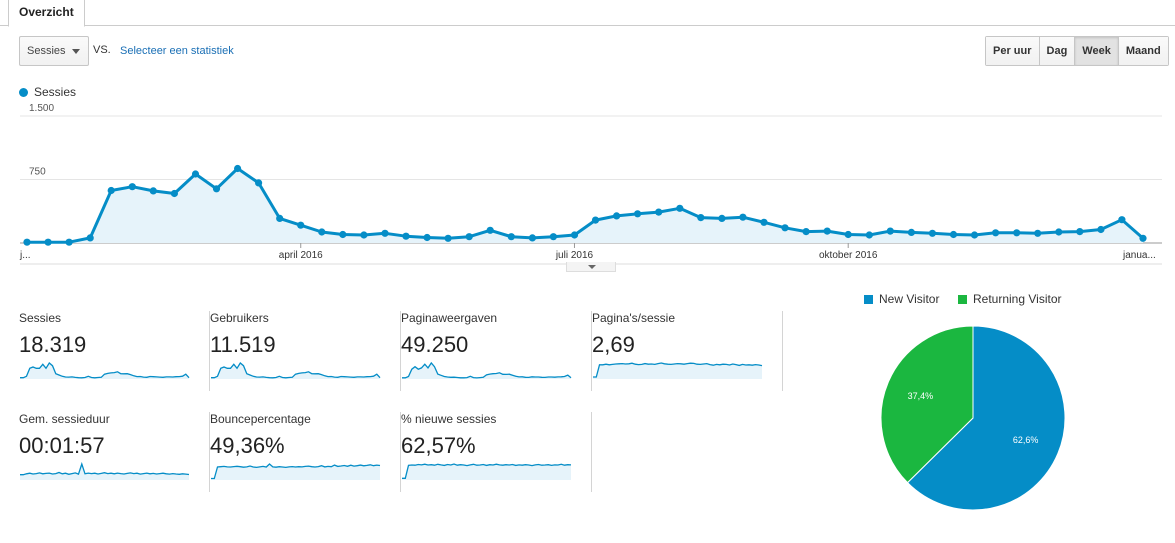 The height and width of the screenshot is (543, 1175). I want to click on metric-select: Sessies, so click(54, 51).